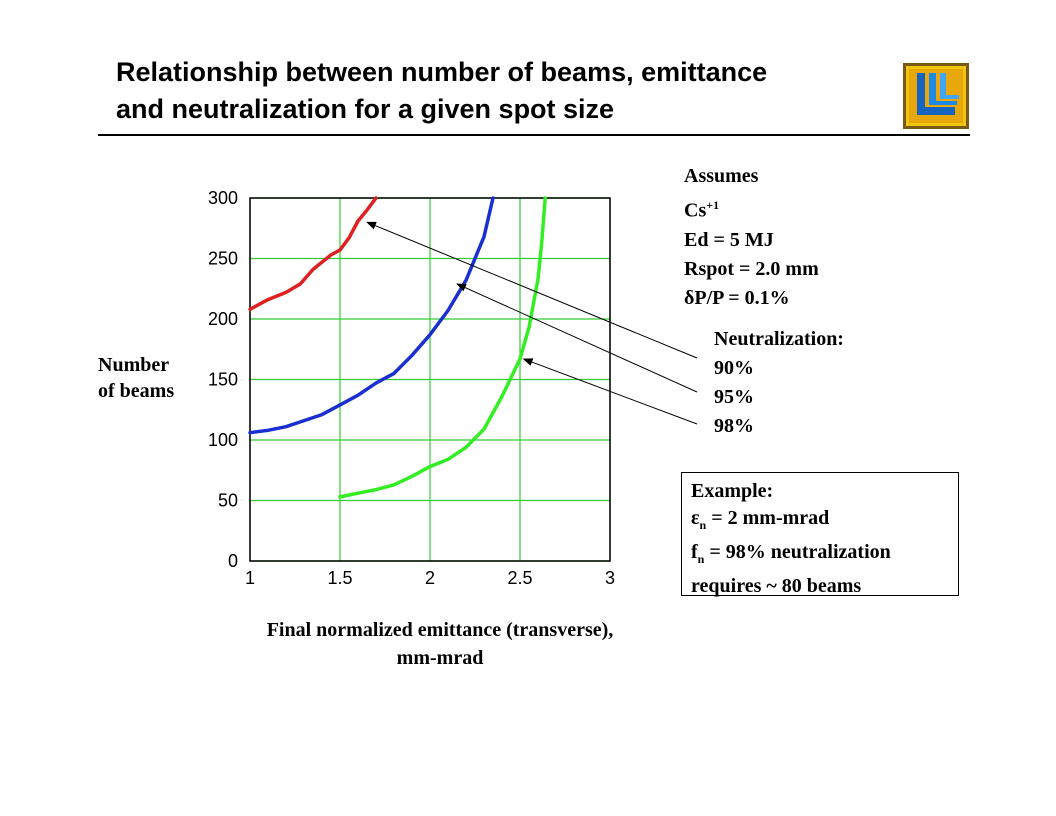 This screenshot has height=816, width=1056. I want to click on example-heading: Example:, so click(732, 491).